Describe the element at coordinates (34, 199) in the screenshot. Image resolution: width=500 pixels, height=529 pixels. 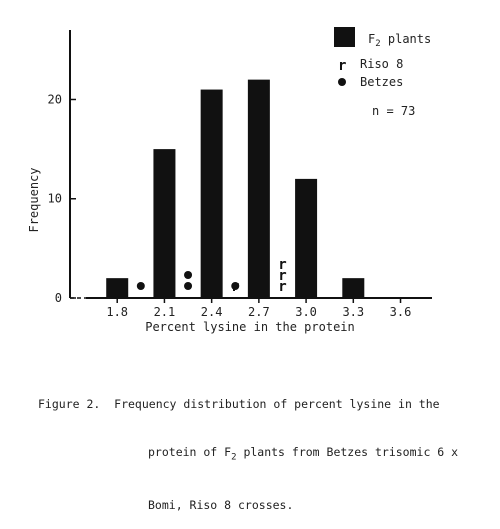
I see `y-axis-label: Frequency` at that location.